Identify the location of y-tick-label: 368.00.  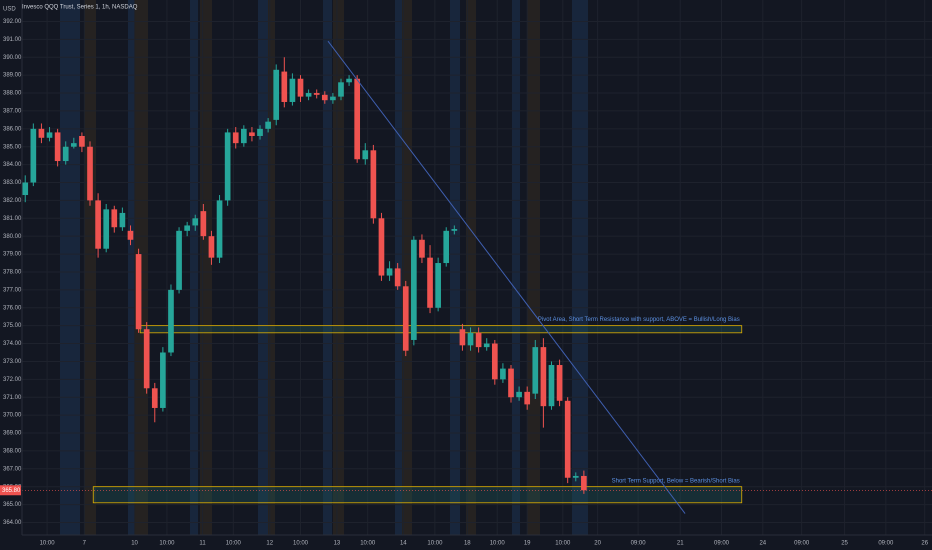
(12, 451).